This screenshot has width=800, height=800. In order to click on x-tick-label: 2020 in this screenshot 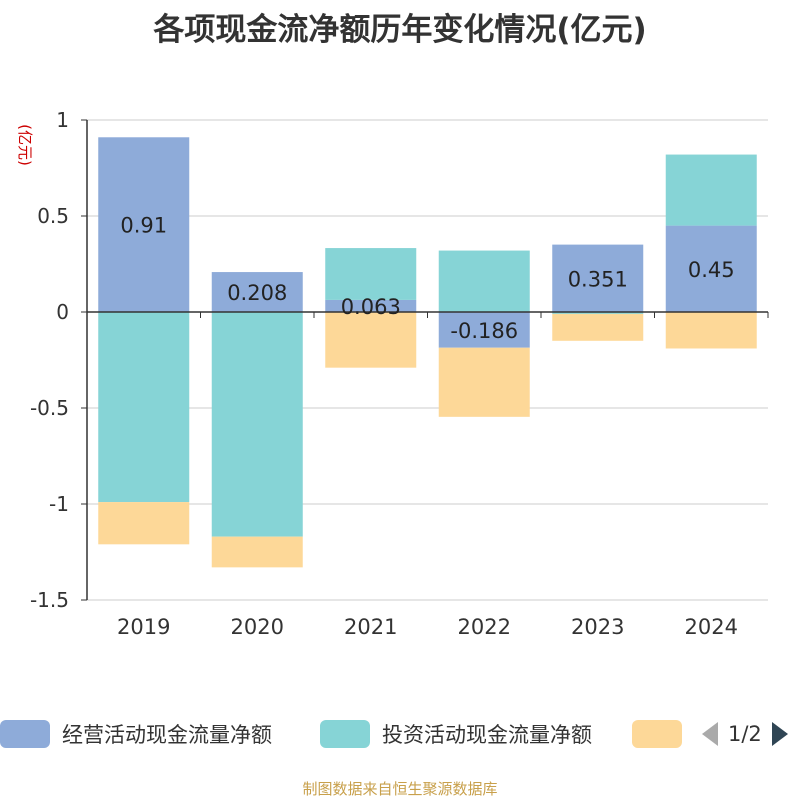, I will do `click(257, 627)`.